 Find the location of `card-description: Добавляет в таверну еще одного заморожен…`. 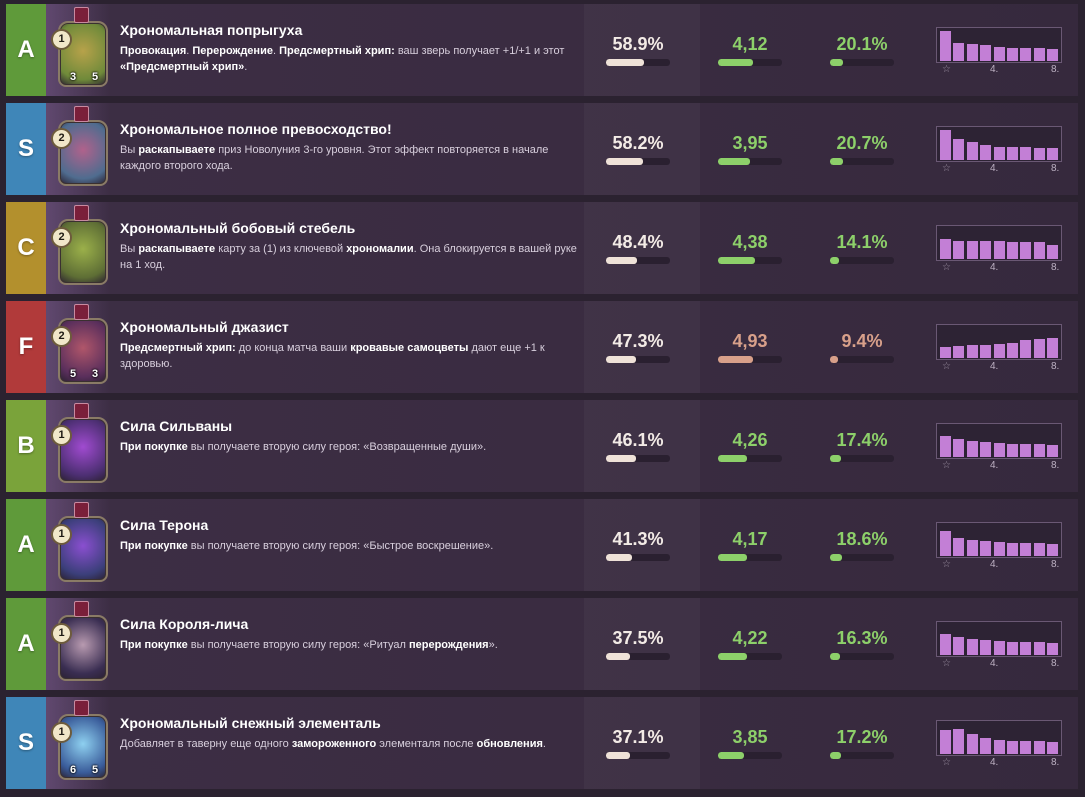

card-description: Добавляет в таверну еще одного заморожен… is located at coordinates (351, 744).